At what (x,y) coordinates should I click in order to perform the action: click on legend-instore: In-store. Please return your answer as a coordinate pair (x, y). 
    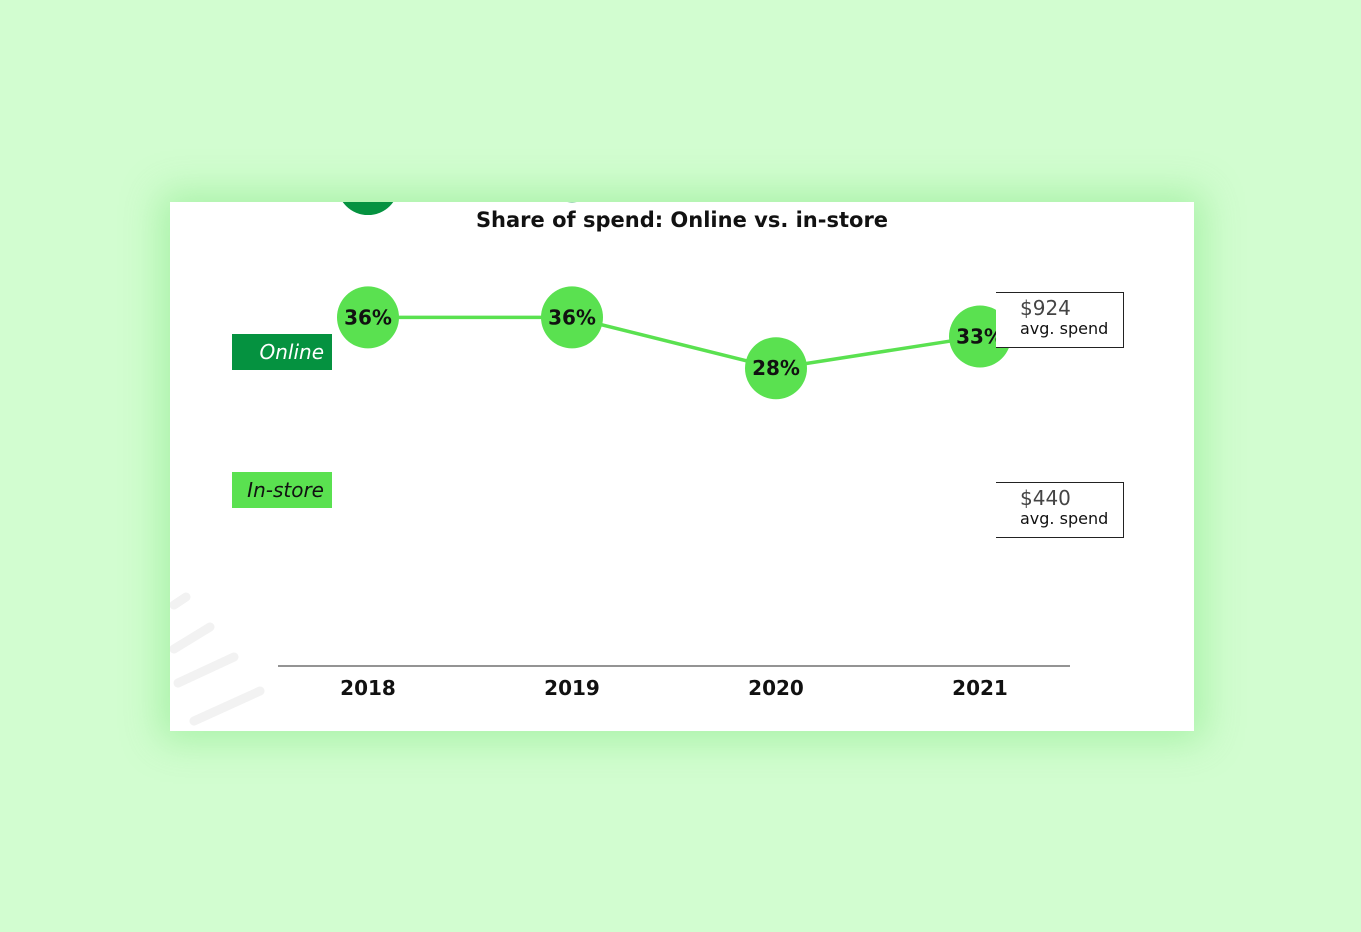
    Looking at the image, I should click on (282, 490).